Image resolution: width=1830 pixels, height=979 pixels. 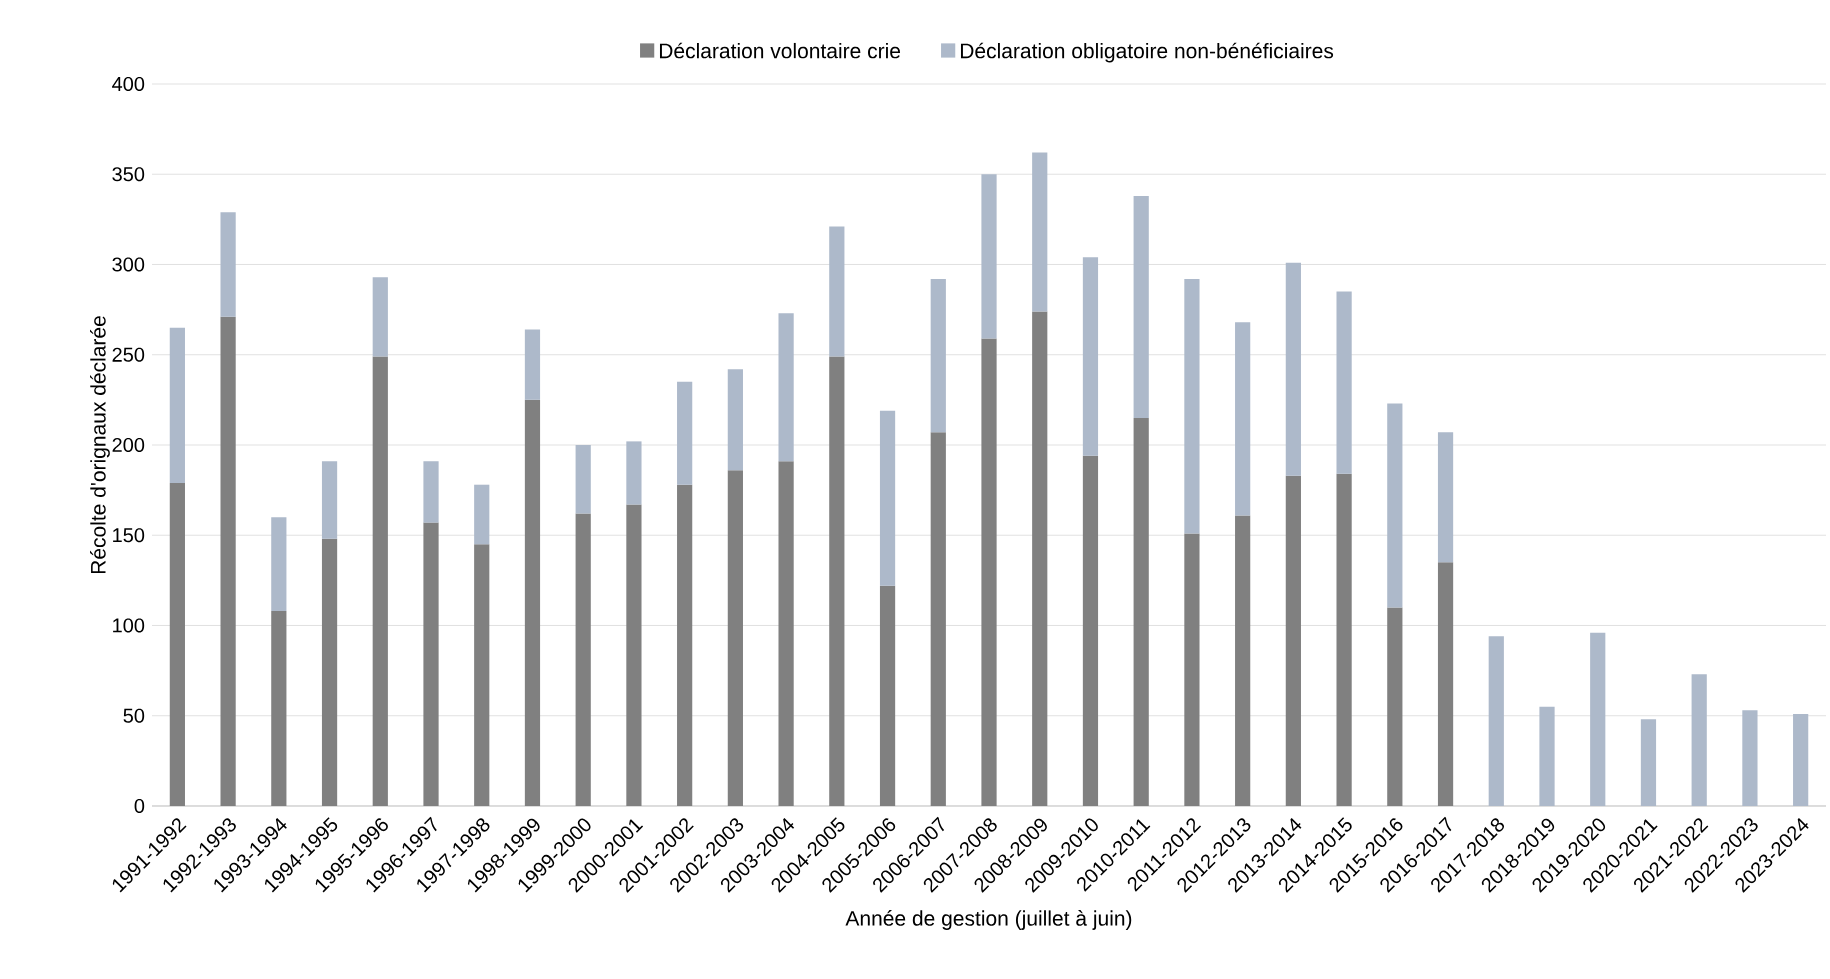 I want to click on y-tick-label: 250, so click(x=128, y=354).